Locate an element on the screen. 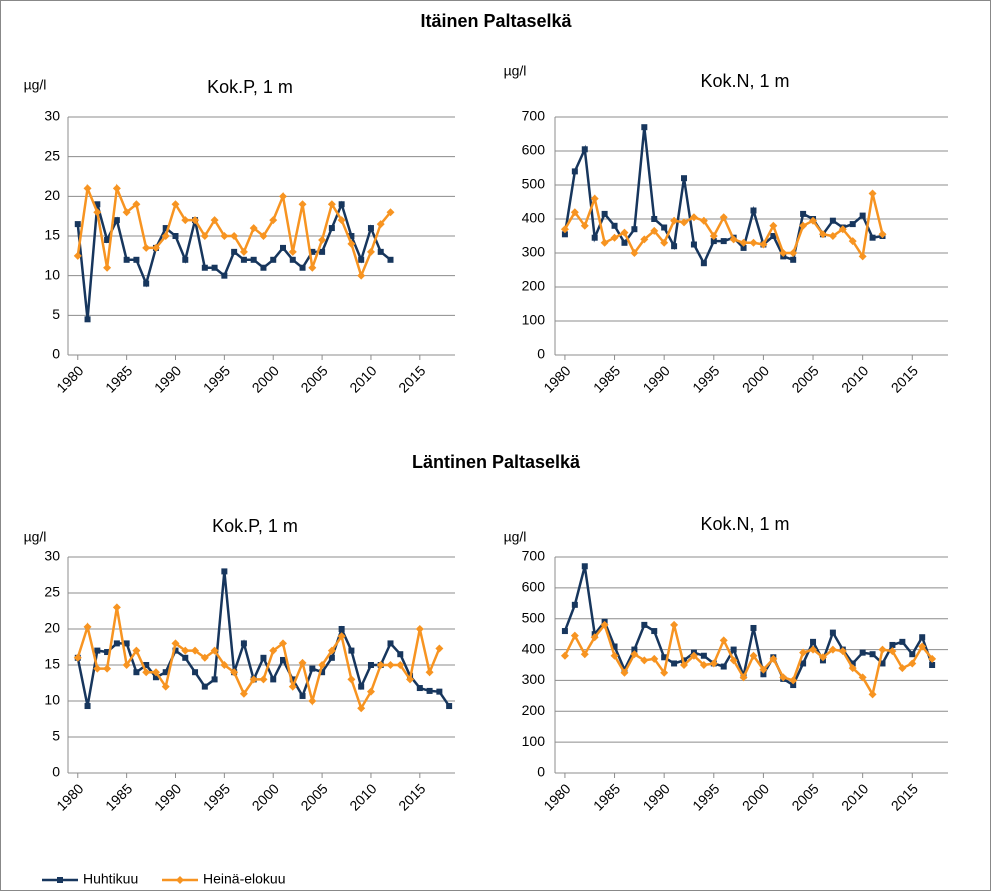 The width and height of the screenshot is (992, 892). y-tick-label: 700 is located at coordinates (534, 116).